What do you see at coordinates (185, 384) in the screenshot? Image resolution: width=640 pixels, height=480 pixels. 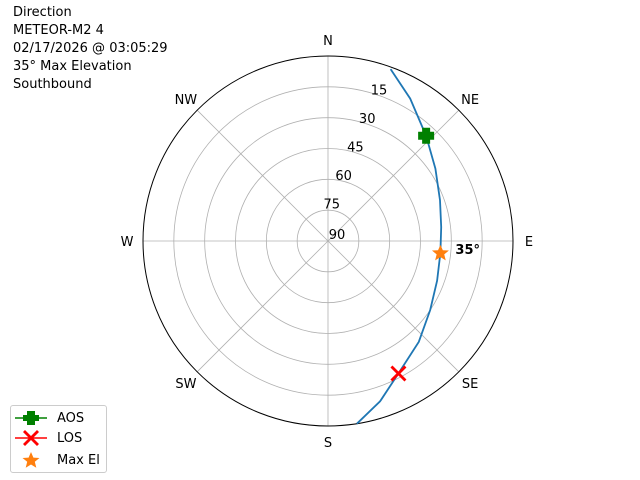 I see `direction-label: SW` at bounding box center [185, 384].